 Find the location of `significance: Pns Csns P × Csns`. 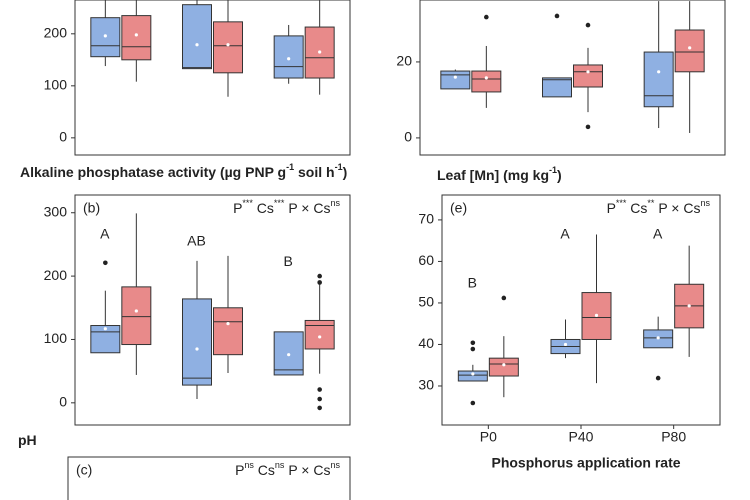

significance: Pns Csns P × Csns is located at coordinates (287, 468).